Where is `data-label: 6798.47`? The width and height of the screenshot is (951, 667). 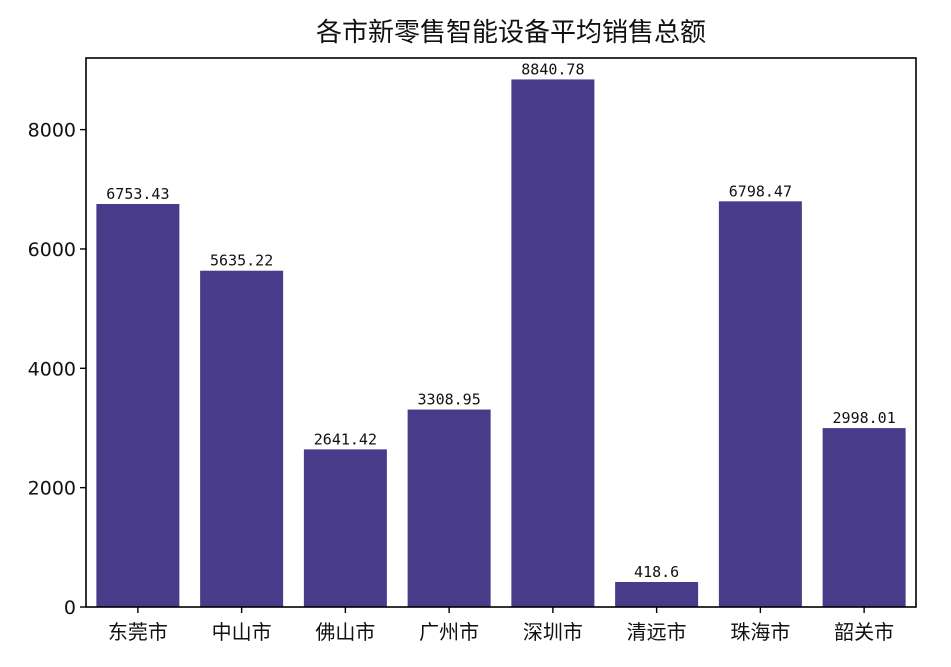
data-label: 6798.47 is located at coordinates (760, 191).